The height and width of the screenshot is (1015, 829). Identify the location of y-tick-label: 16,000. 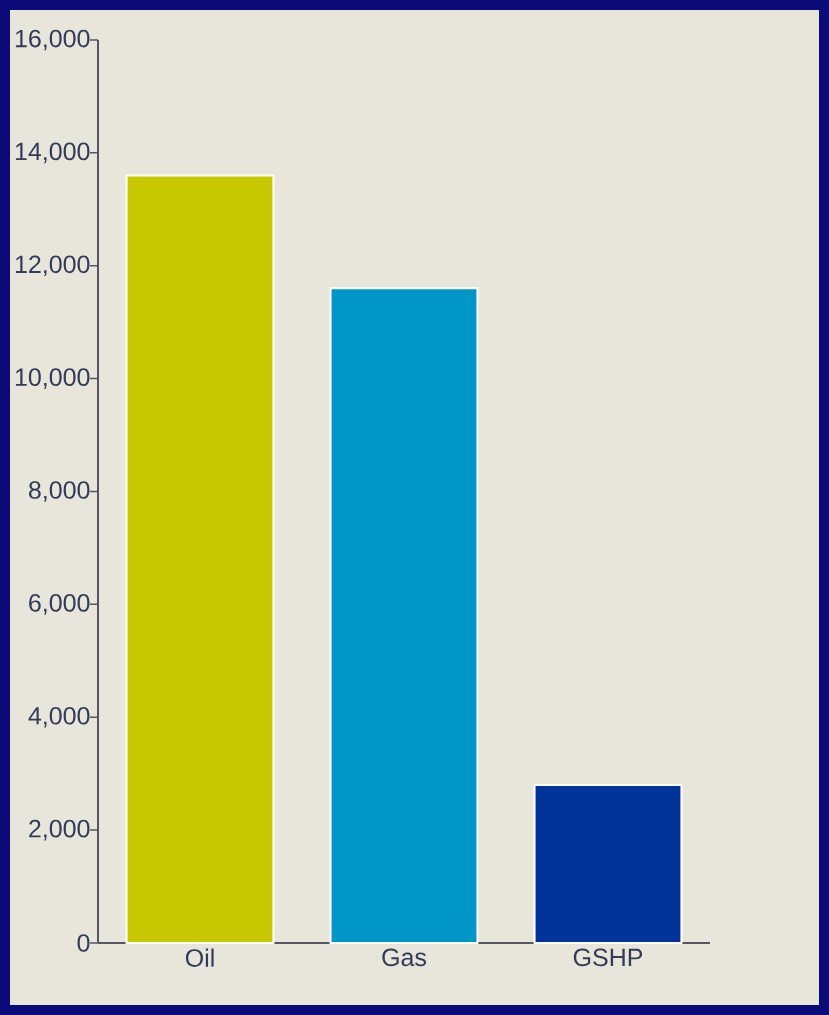
(52, 40).